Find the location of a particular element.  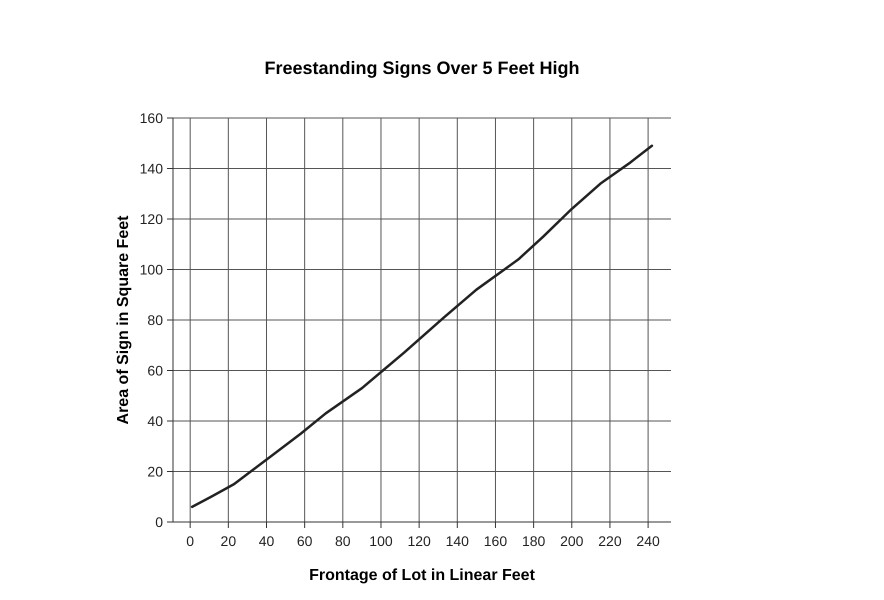

y-tick-label: 120 is located at coordinates (152, 219).